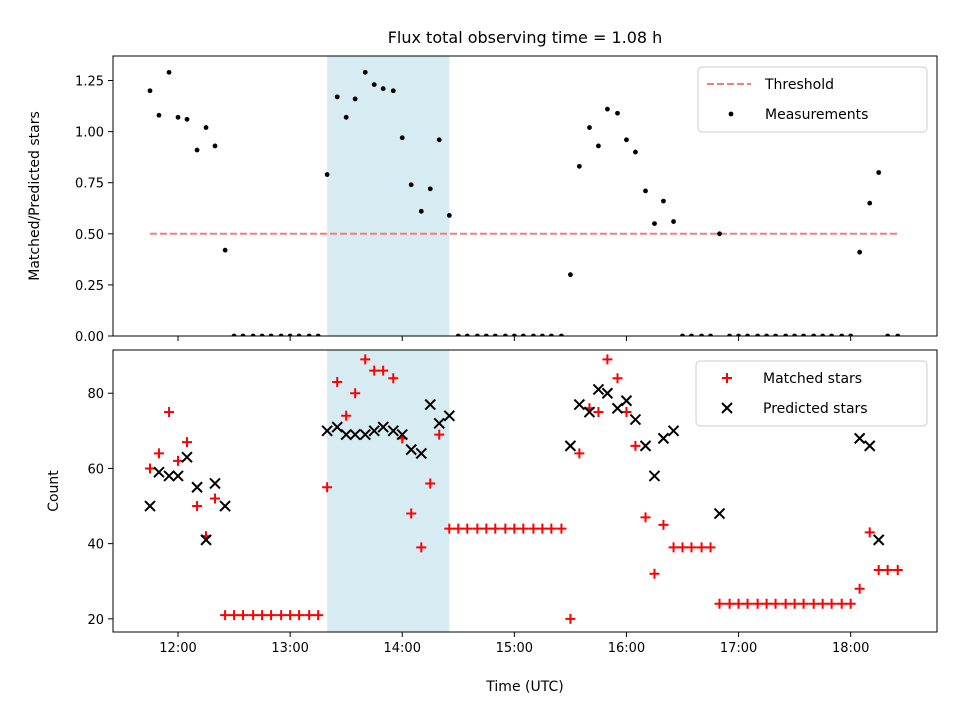  I want to click on x-tick-label: 12:00, so click(177, 648).